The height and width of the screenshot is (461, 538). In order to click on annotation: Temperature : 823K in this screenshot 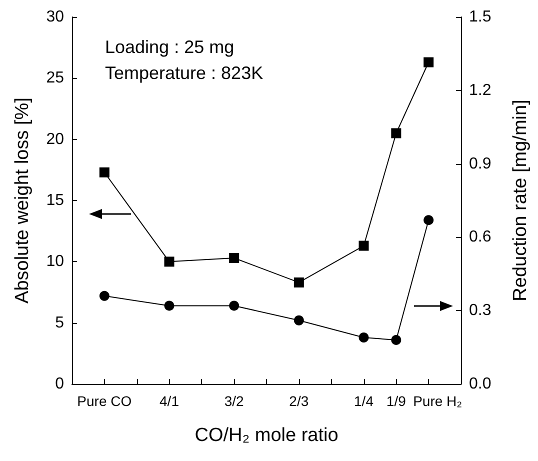, I will do `click(184, 73)`.